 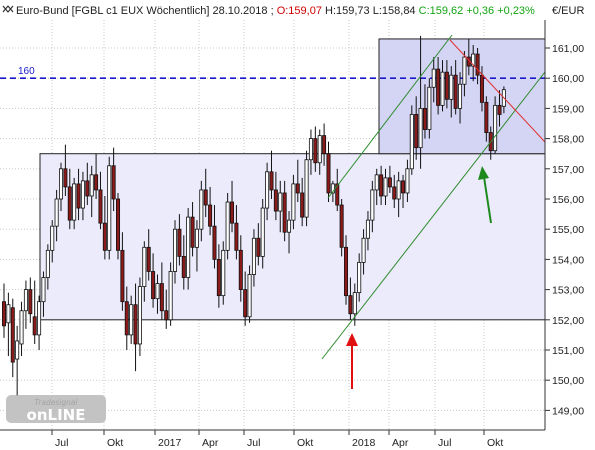 What do you see at coordinates (568, 351) in the screenshot?
I see `y-tick-label: 151,00` at bounding box center [568, 351].